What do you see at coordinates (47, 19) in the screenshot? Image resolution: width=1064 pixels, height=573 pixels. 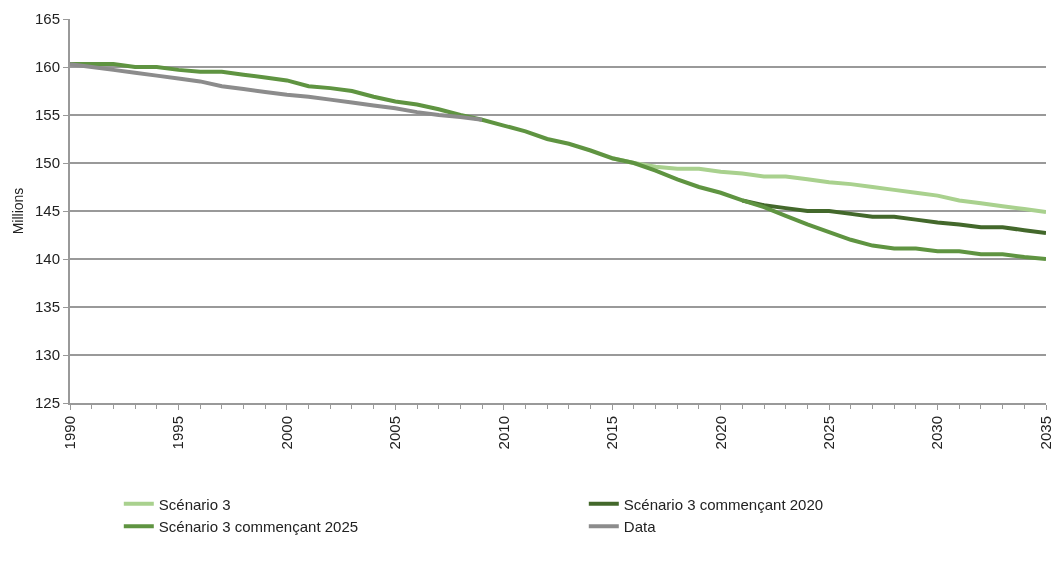 I see `y-tick-label: 165` at bounding box center [47, 19].